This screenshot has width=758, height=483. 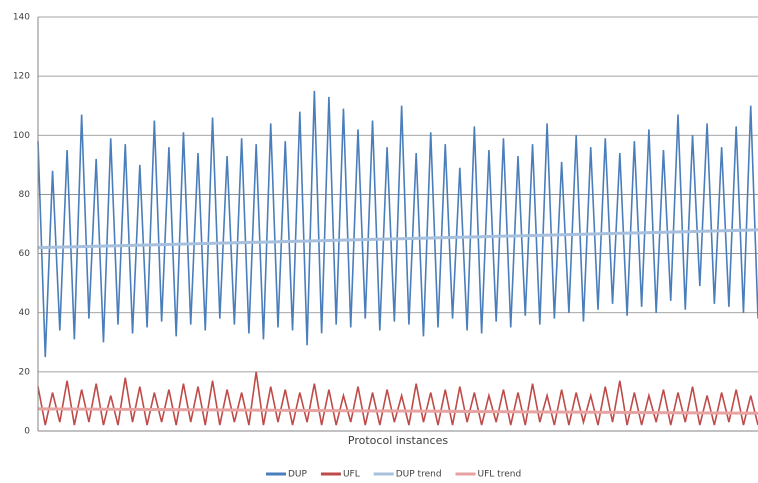 I want to click on legend-label: UFL, so click(x=351, y=475).